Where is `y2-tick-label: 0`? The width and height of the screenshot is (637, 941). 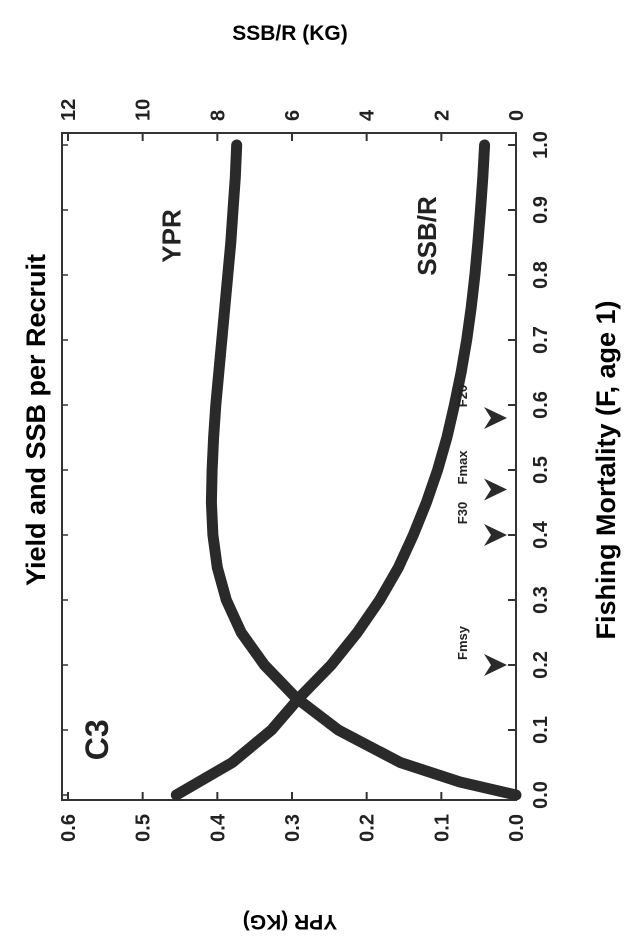
y2-tick-label: 0 is located at coordinates (517, 115).